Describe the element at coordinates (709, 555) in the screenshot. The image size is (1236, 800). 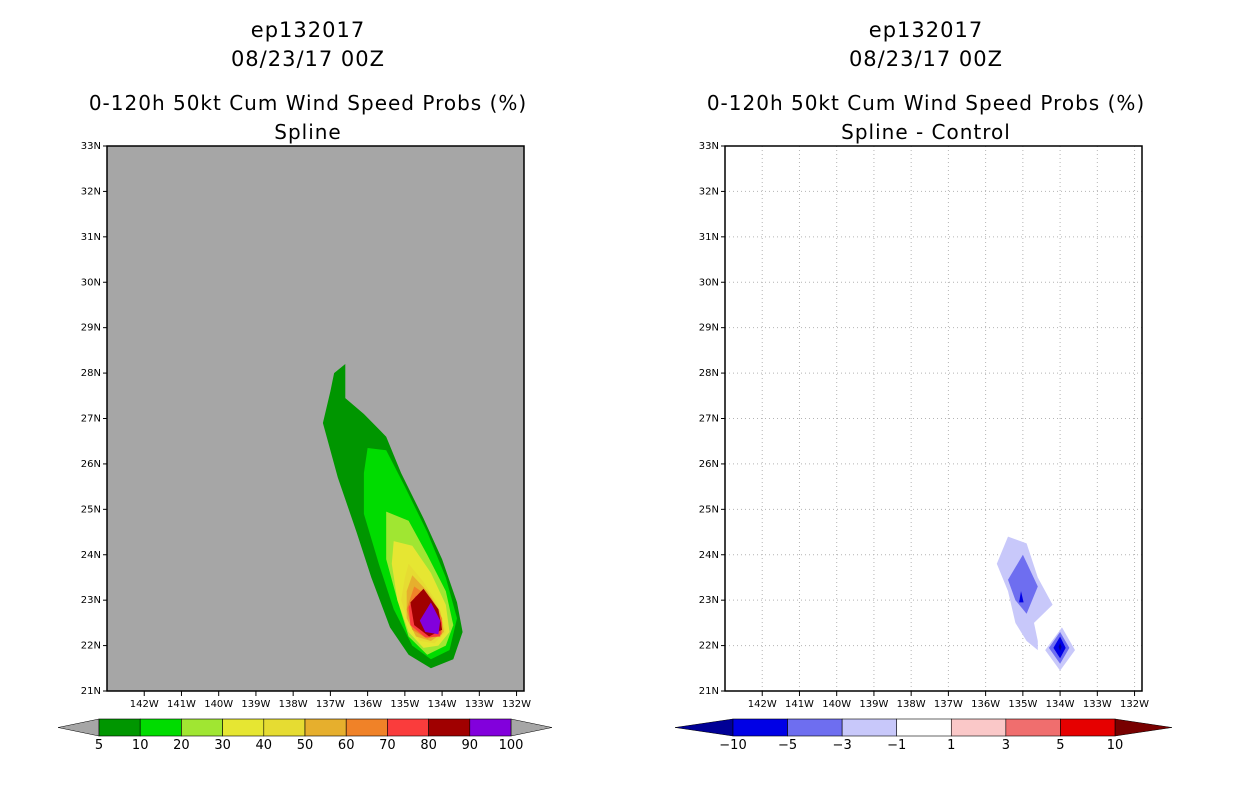
I see `right-y-tick-label: 24N` at that location.